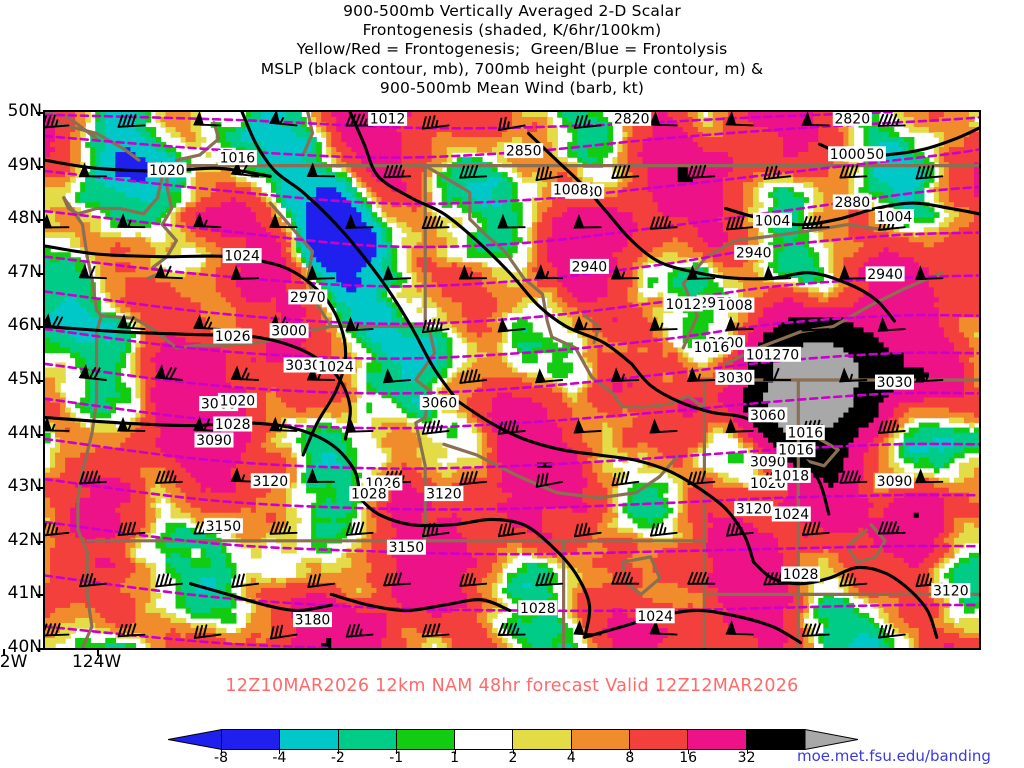  I want to click on height-label-13: 3030, so click(303, 366).